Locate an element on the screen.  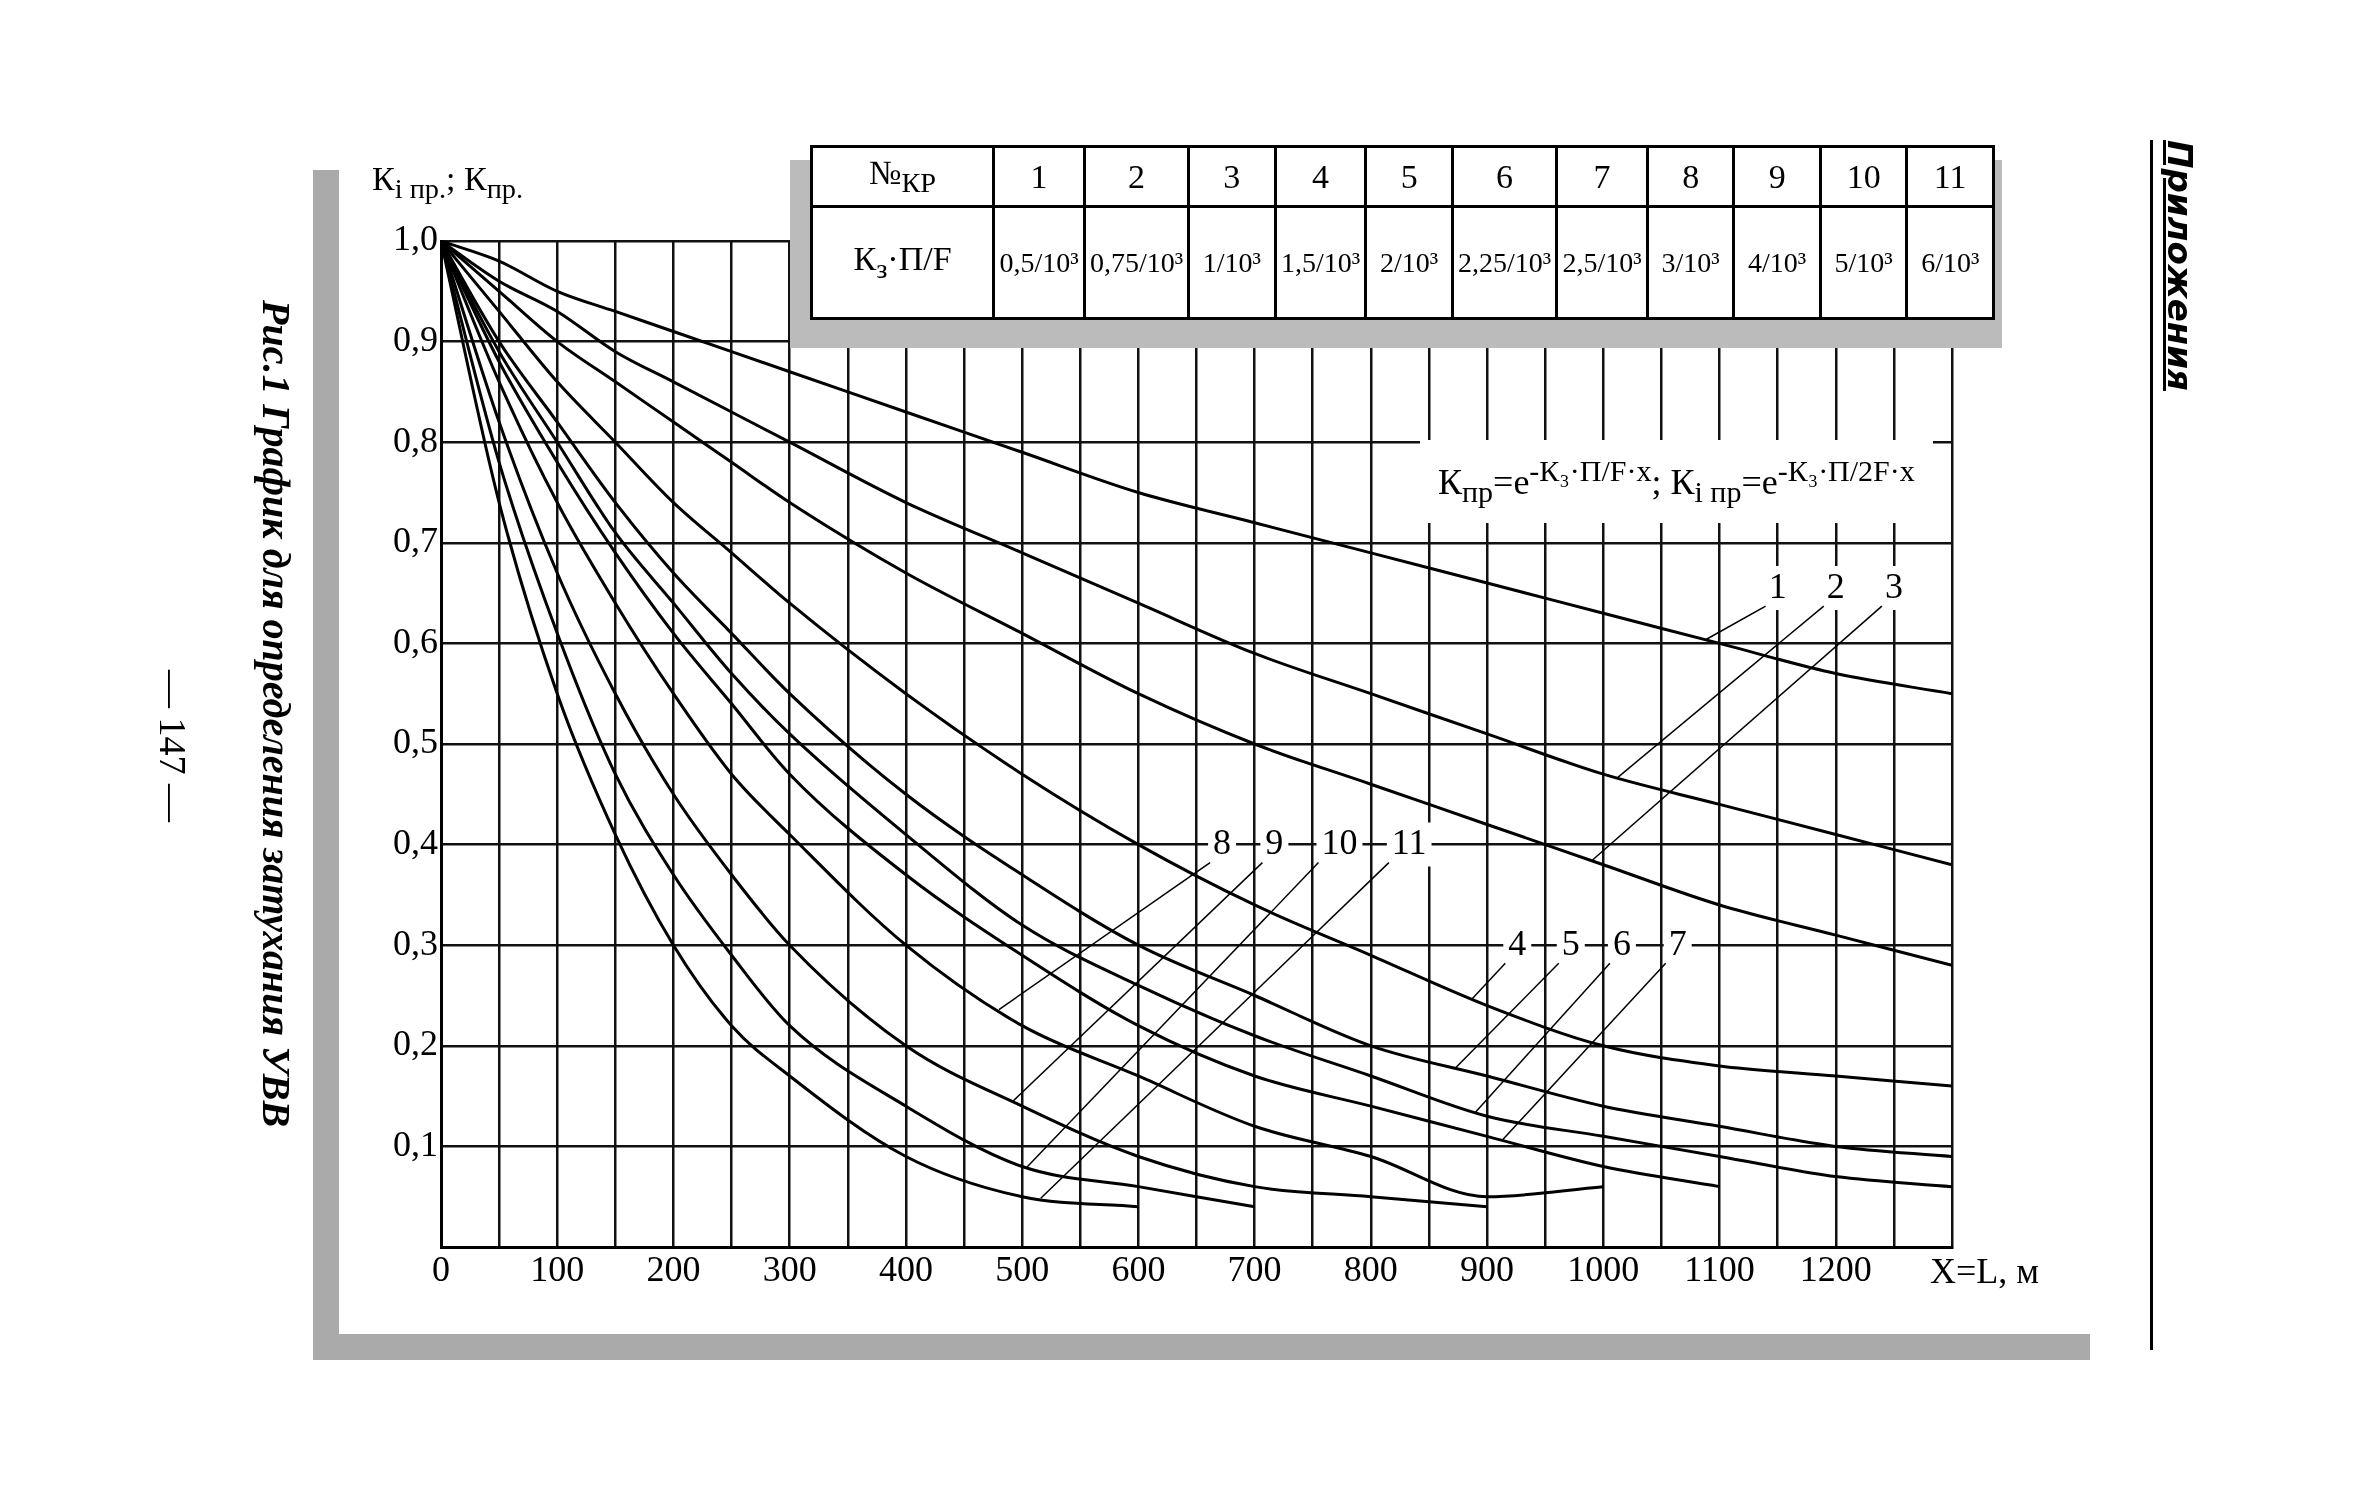
x-tick-label: 500 is located at coordinates (1022, 1269).